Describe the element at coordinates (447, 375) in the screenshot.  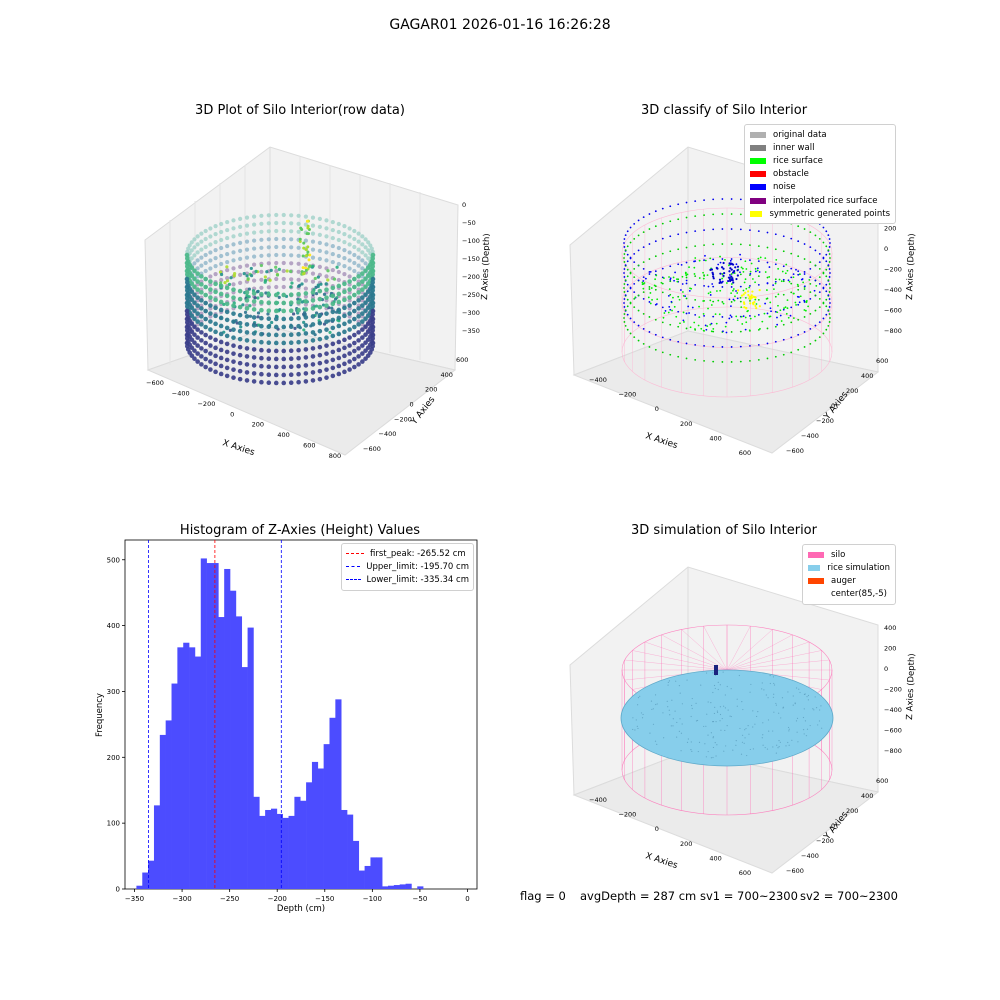
I see `raw-y-tick-label: 400` at that location.